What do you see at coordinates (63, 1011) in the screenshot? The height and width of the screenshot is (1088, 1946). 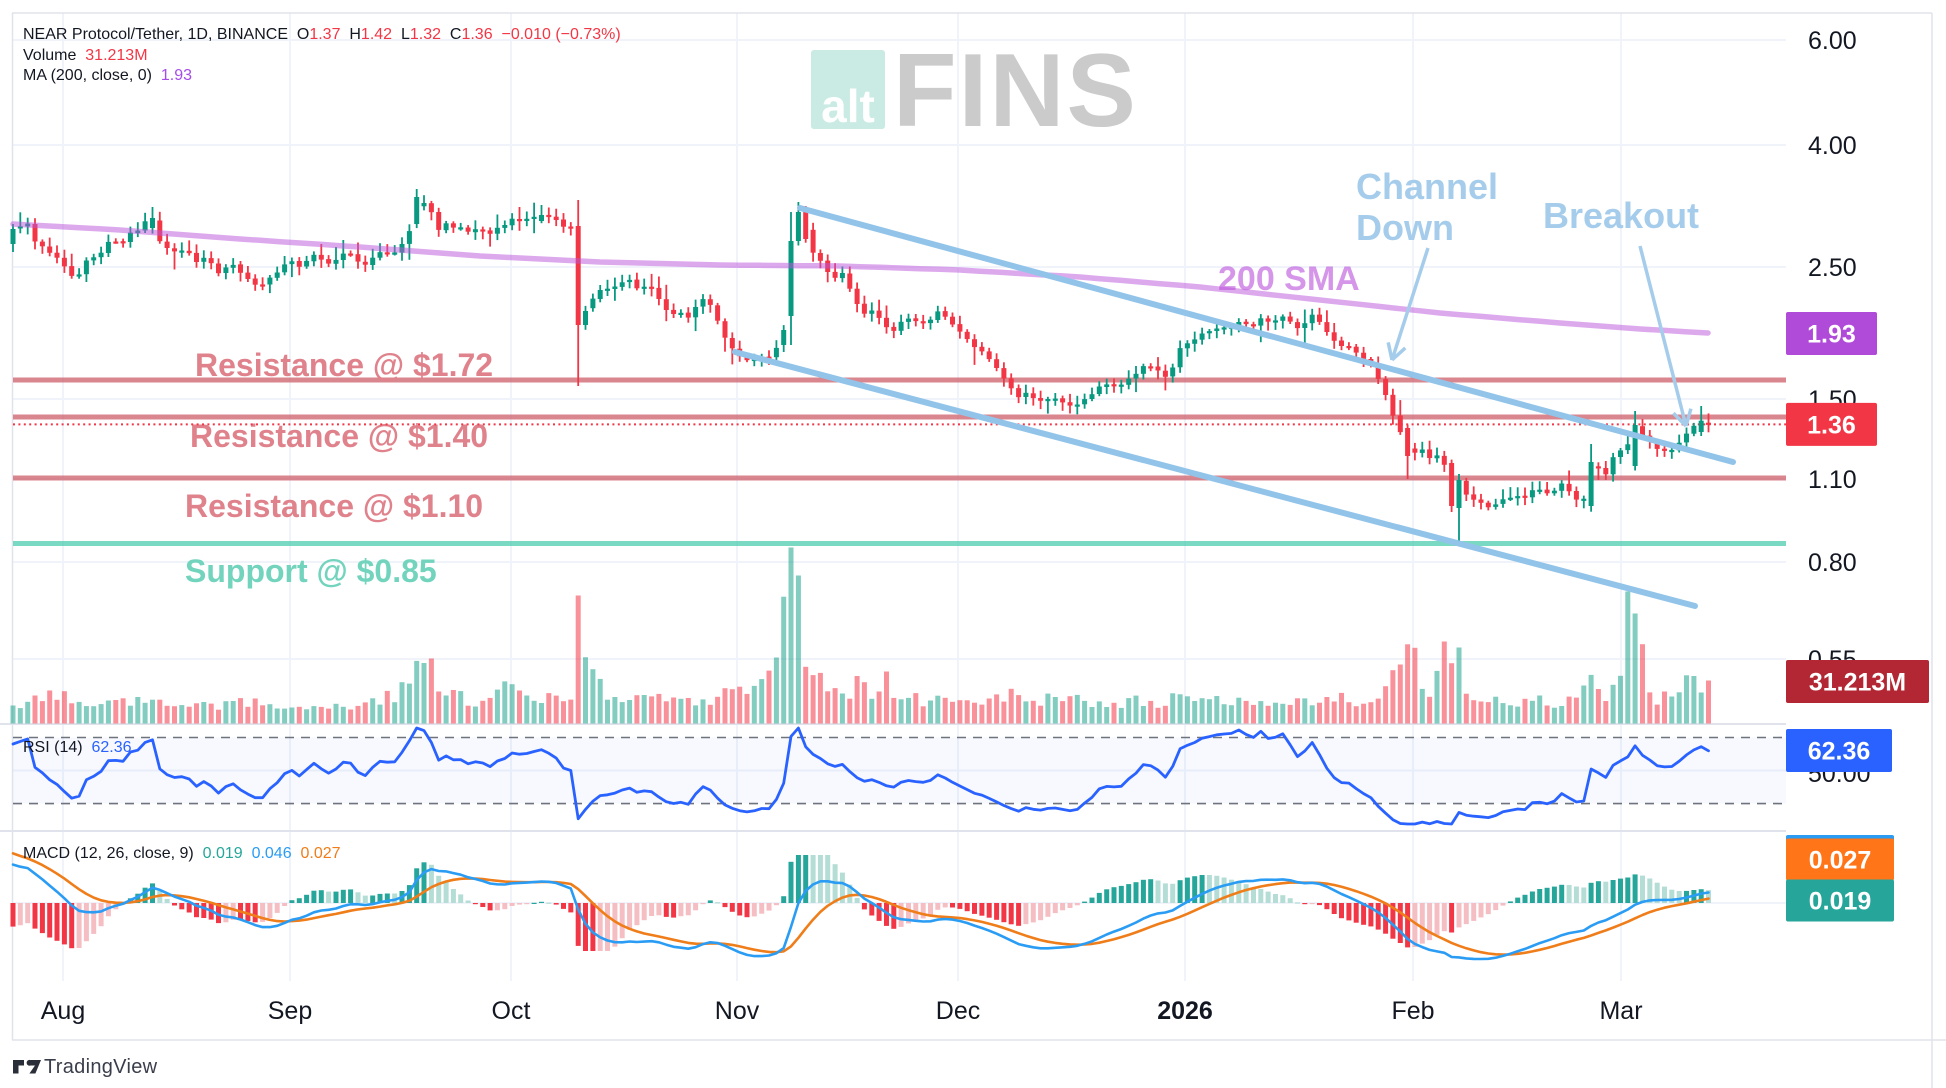 I see `svg-text: Aug` at bounding box center [63, 1011].